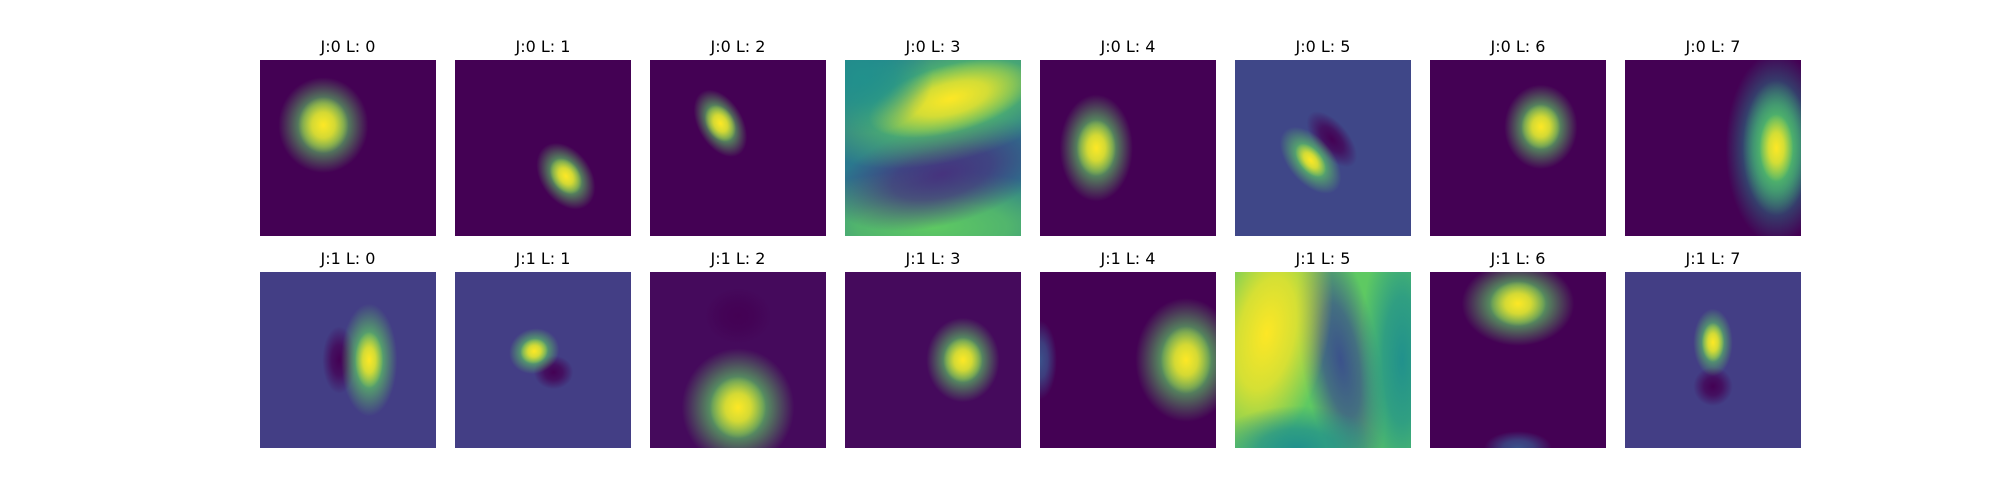 The height and width of the screenshot is (500, 2000). Describe the element at coordinates (348, 258) in the screenshot. I see `panel-title: J:1 L: 0` at that location.